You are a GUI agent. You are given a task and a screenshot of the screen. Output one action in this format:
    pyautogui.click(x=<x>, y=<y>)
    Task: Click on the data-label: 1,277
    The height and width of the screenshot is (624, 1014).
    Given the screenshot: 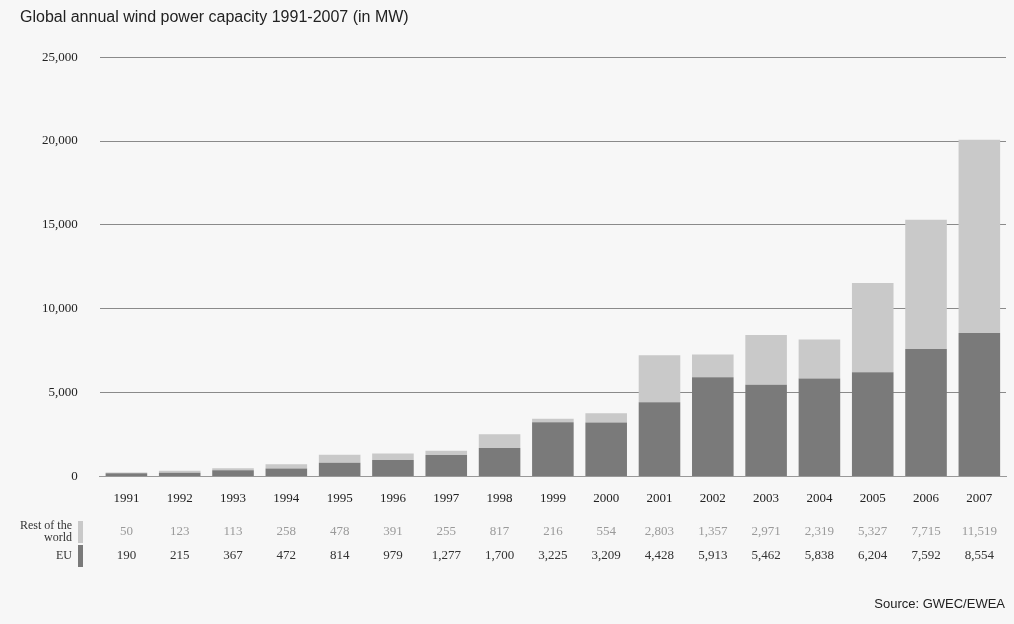 What is the action you would take?
    pyautogui.click(x=446, y=555)
    